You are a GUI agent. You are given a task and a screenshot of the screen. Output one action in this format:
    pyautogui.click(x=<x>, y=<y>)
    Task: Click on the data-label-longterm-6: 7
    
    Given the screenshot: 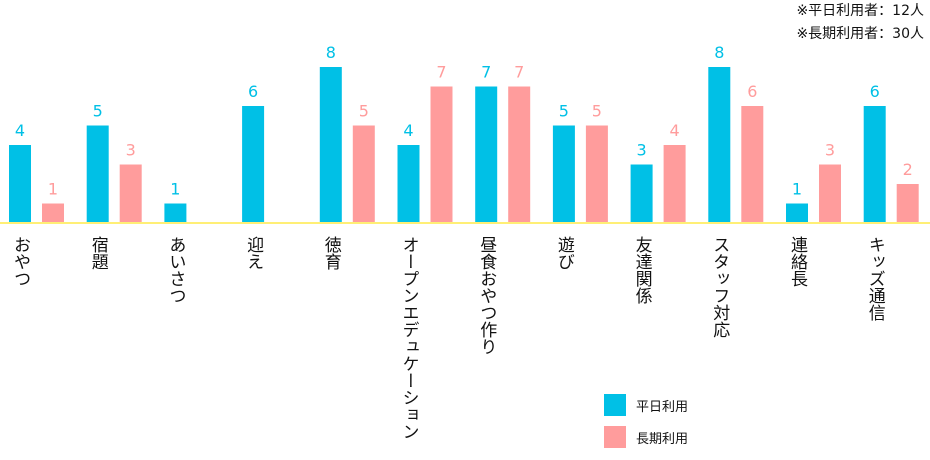 What is the action you would take?
    pyautogui.click(x=519, y=72)
    